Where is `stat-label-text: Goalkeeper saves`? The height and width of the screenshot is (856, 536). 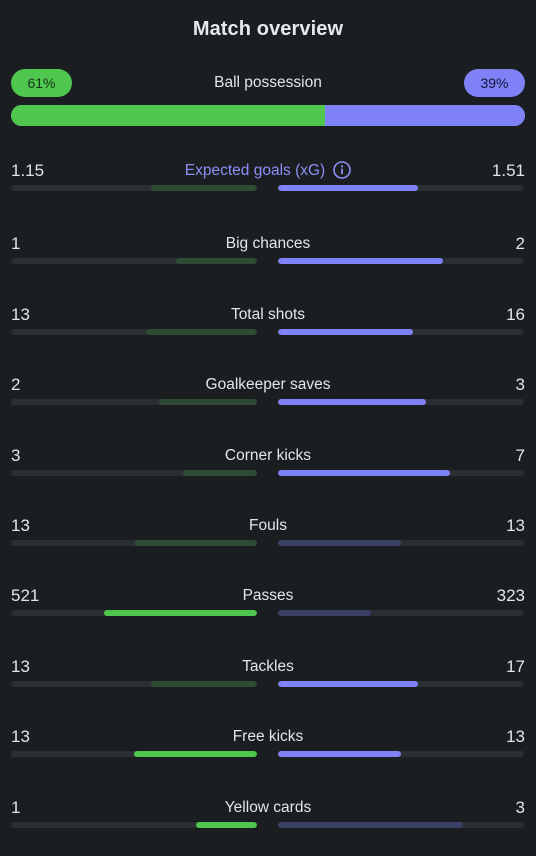 stat-label-text: Goalkeeper saves is located at coordinates (268, 384).